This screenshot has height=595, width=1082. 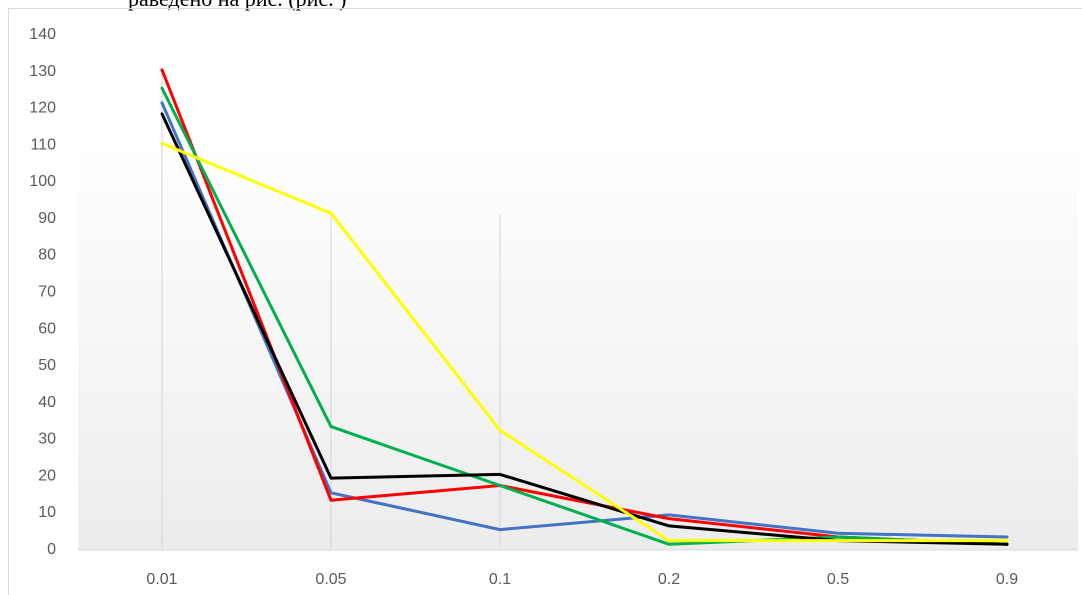 I want to click on y-tick-label: 50, so click(x=47, y=365).